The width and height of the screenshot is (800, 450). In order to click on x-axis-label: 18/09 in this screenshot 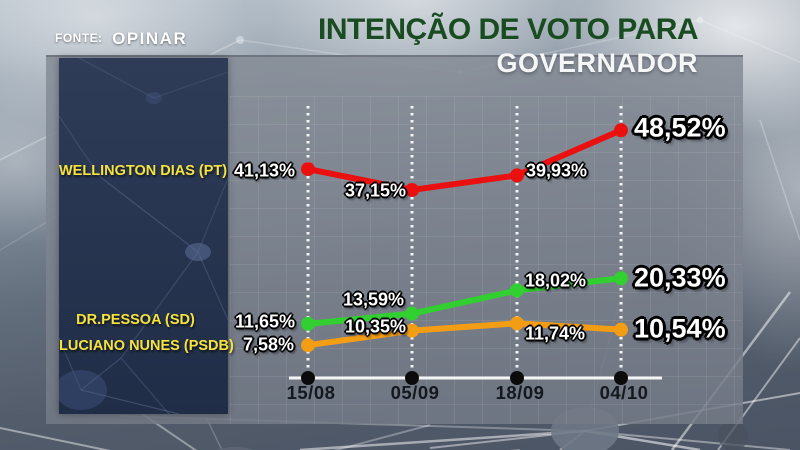, I will do `click(520, 392)`.